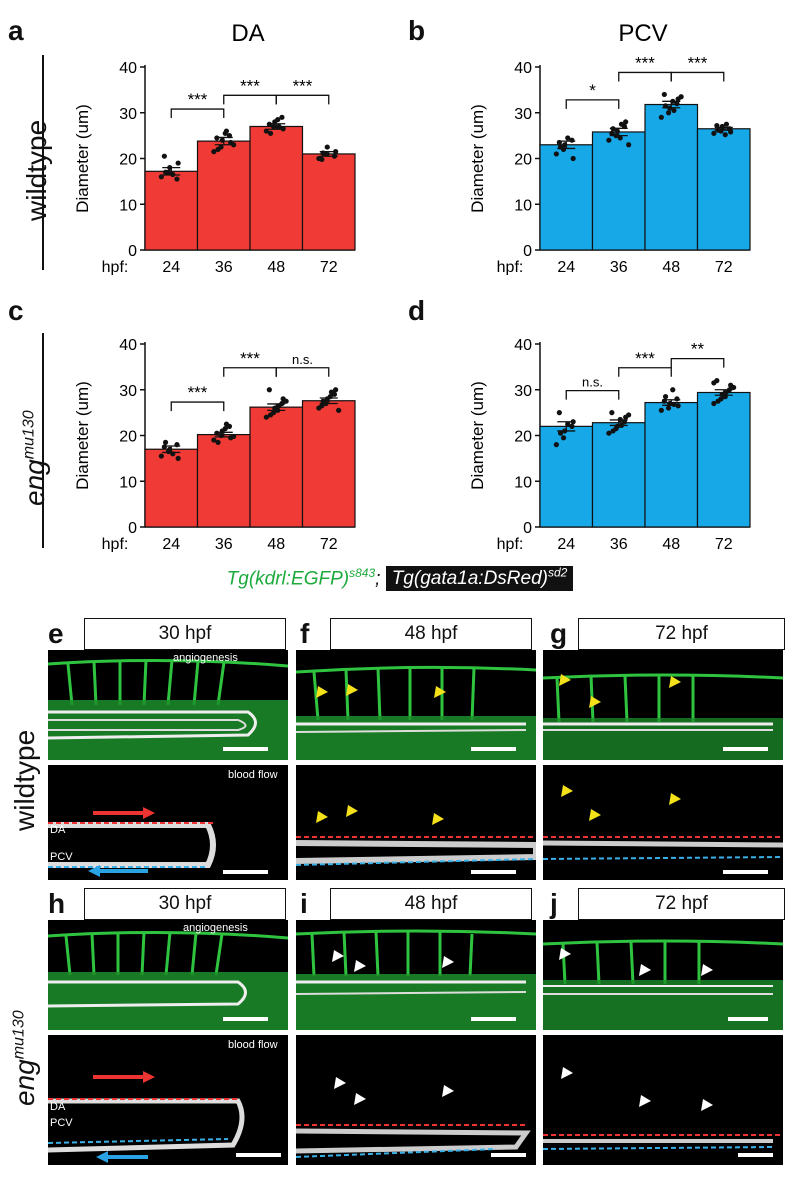  What do you see at coordinates (663, 1108) in the screenshot?
I see `bloodflow-drawing-j` at bounding box center [663, 1108].